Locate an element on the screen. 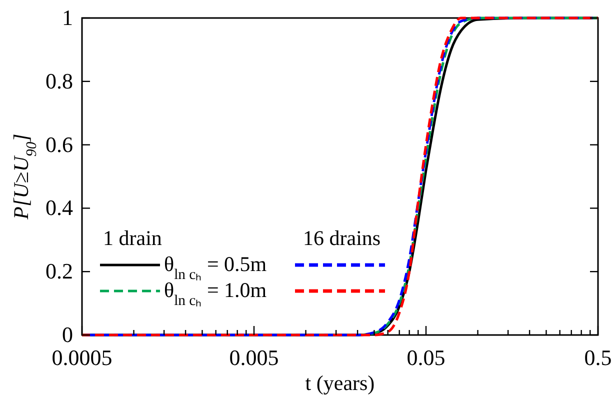 The width and height of the screenshot is (613, 401). legend-label: θ$_{ln cₕ}$ = 0.5m is located at coordinates (215, 267).